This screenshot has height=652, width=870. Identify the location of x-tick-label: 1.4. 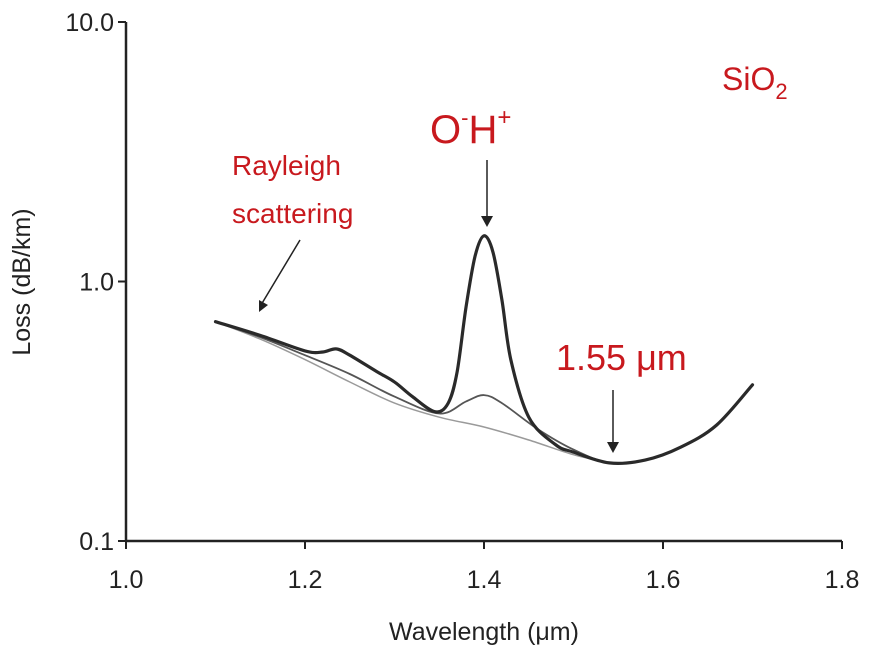
(484, 580).